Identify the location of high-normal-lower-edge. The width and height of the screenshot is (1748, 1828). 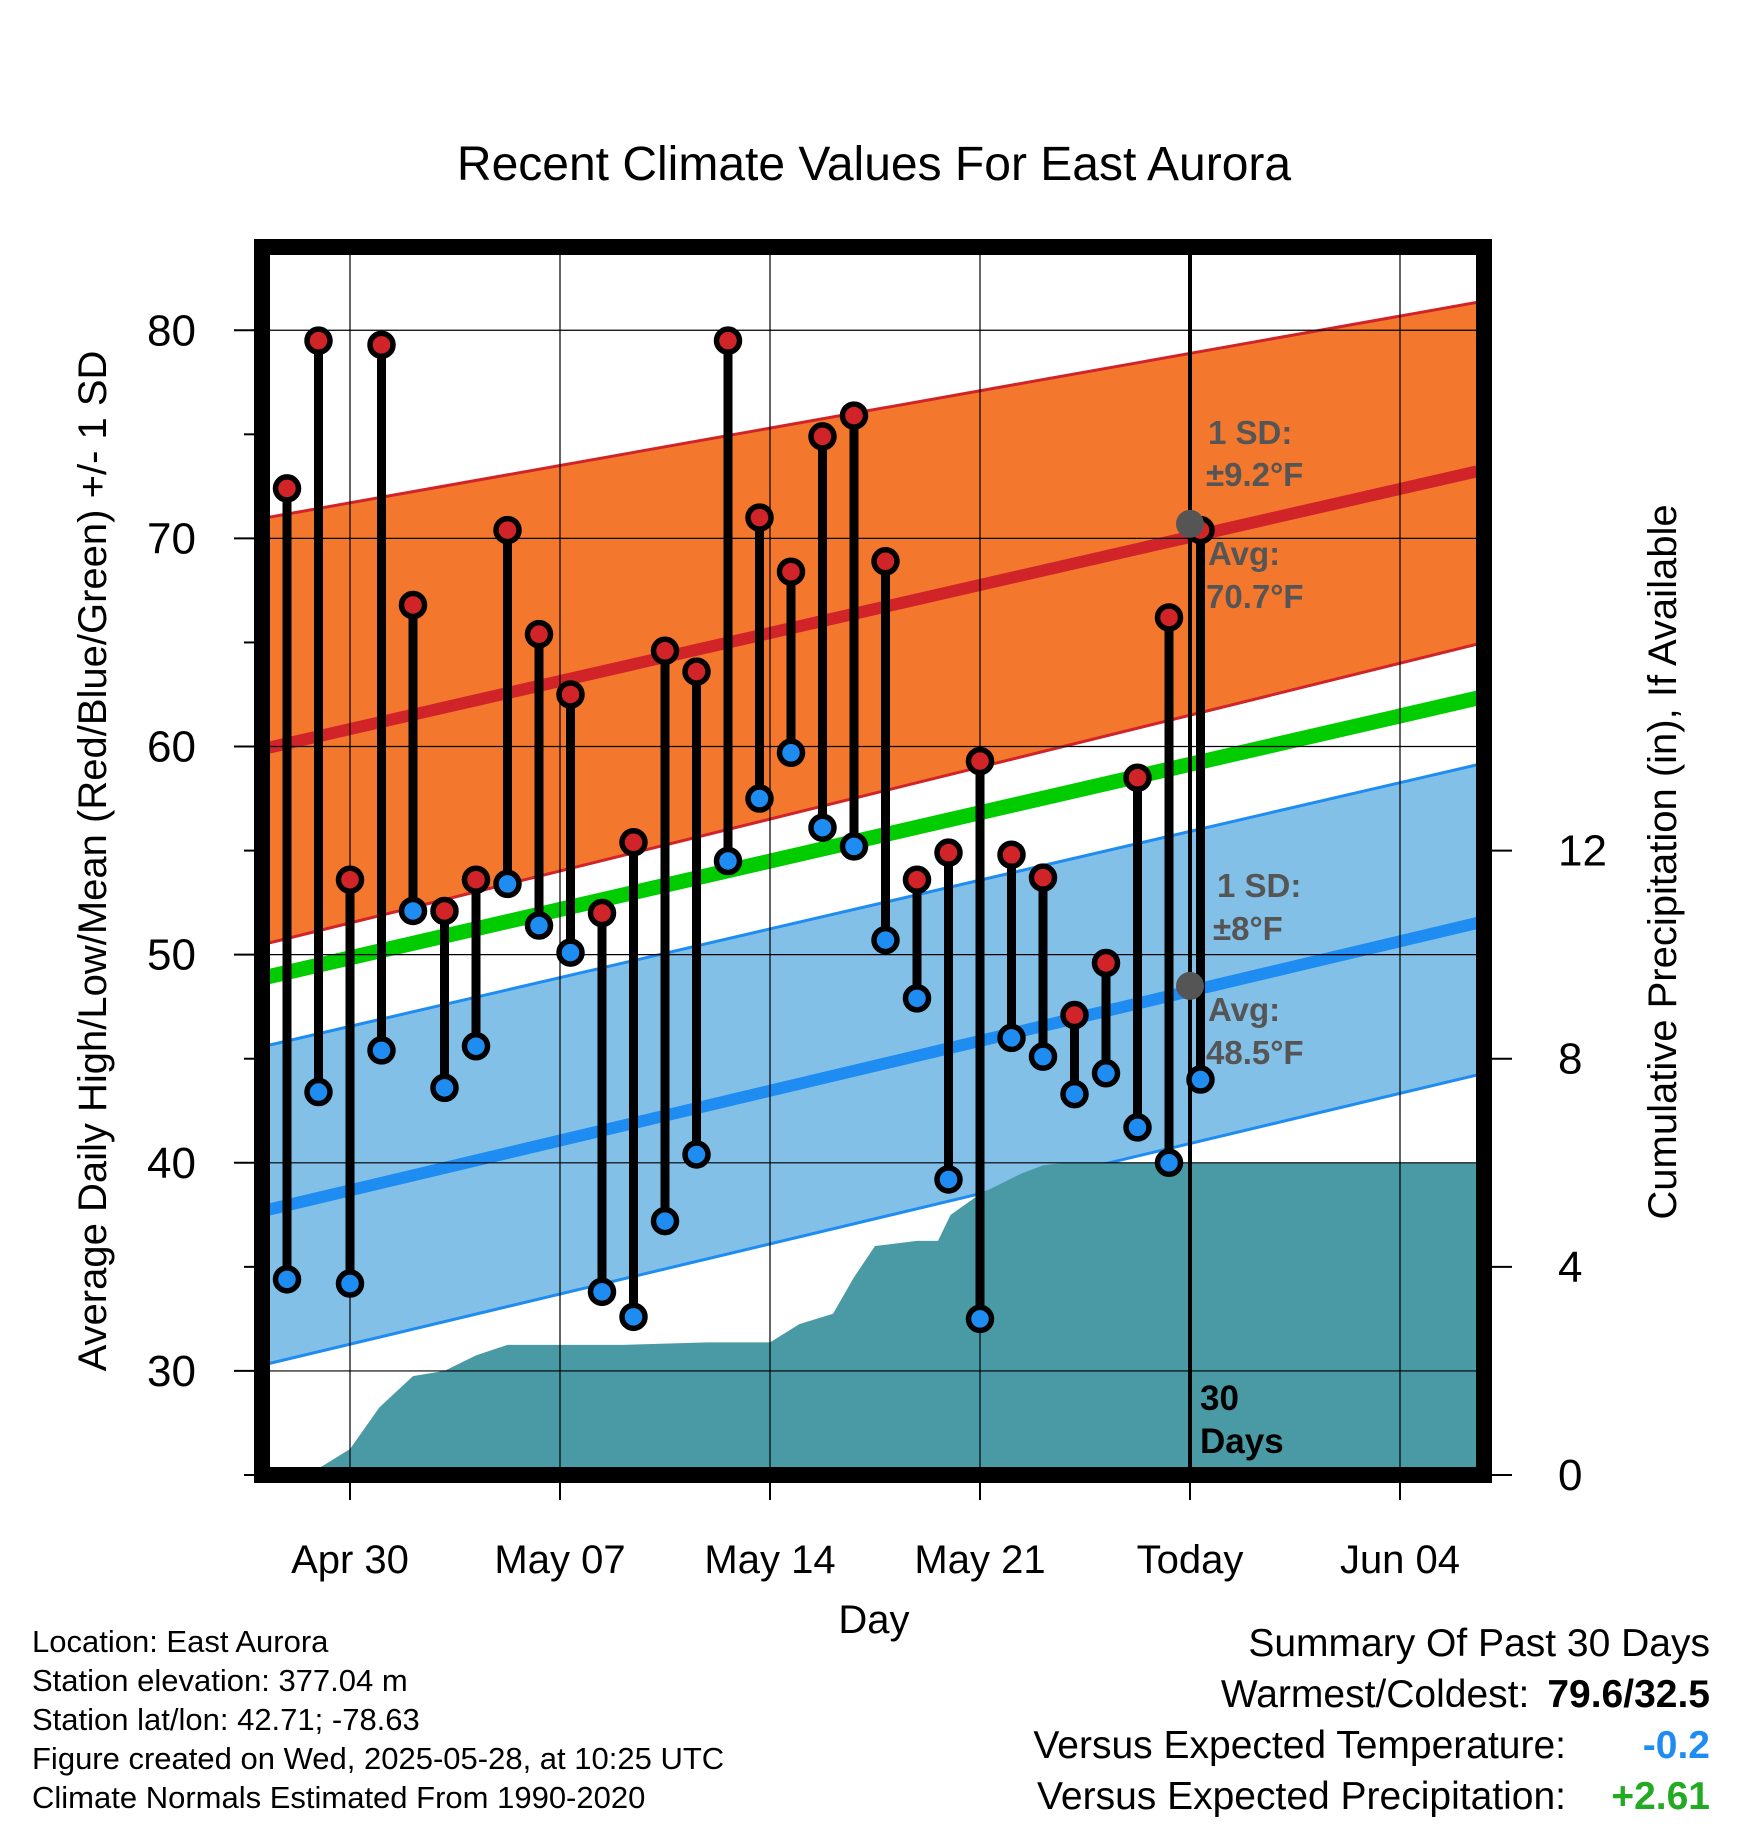
(873, 794).